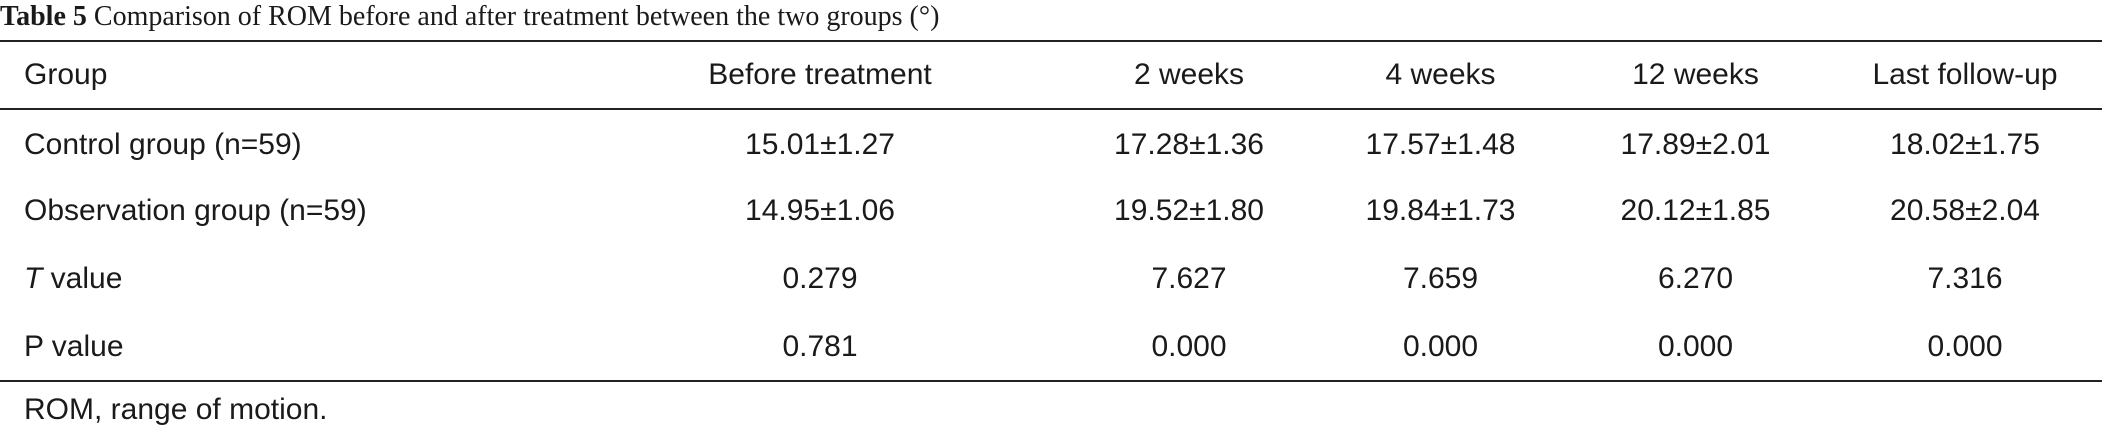  What do you see at coordinates (176, 409) in the screenshot?
I see `table-footnote: ROM, range of motion.` at bounding box center [176, 409].